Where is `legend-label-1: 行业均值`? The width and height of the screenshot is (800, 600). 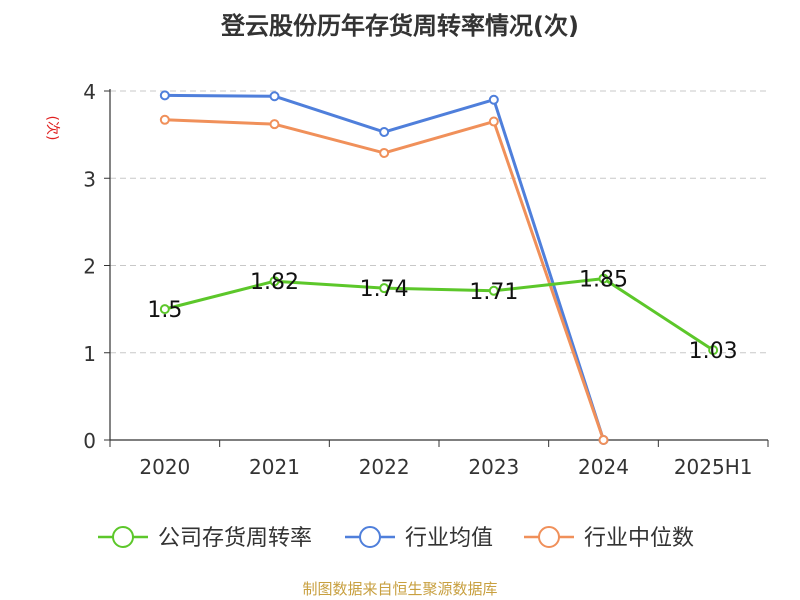
legend-label-1: 行业均值 is located at coordinates (449, 538).